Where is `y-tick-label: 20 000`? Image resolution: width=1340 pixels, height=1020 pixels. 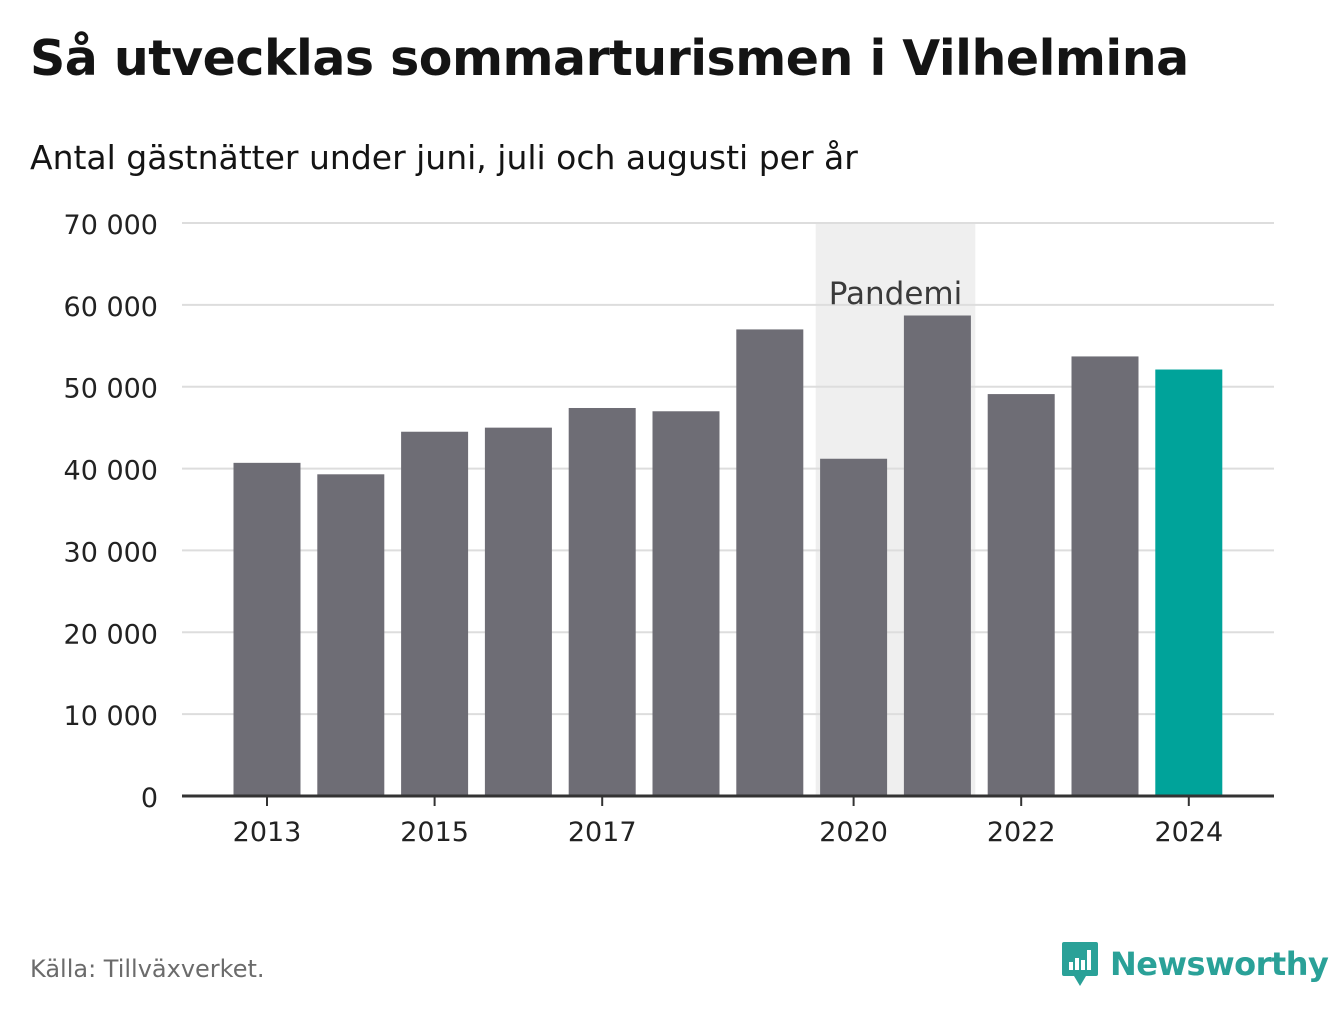 y-tick-label: 20 000 is located at coordinates (111, 634).